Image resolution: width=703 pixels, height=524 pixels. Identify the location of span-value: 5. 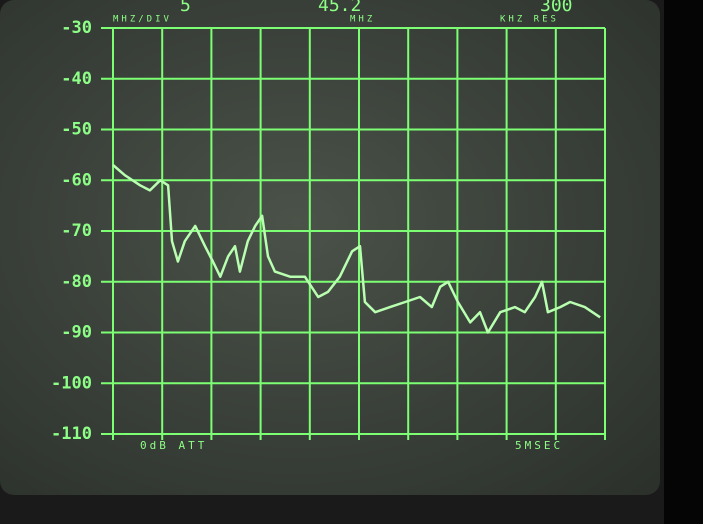
(185, 8).